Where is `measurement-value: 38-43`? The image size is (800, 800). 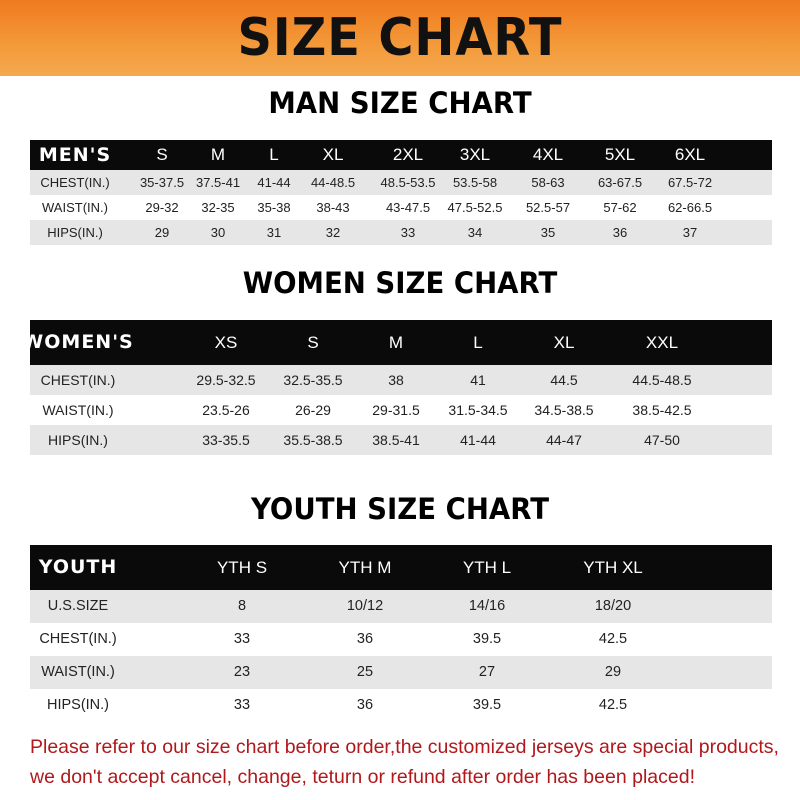 measurement-value: 38-43 is located at coordinates (333, 207).